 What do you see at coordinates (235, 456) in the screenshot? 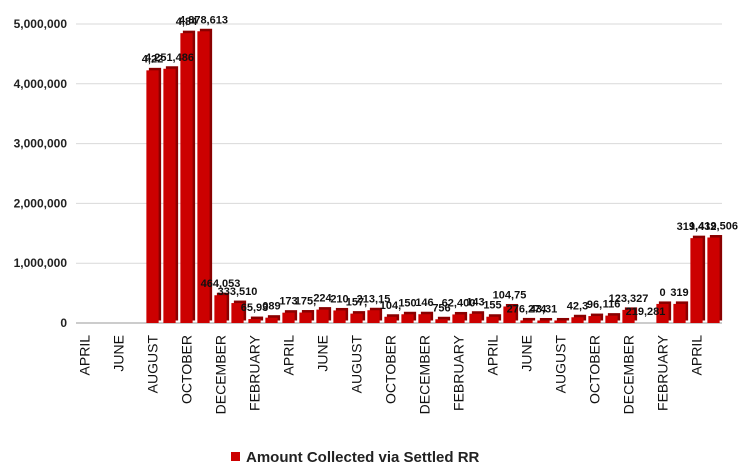
I see `legend-swatch` at bounding box center [235, 456].